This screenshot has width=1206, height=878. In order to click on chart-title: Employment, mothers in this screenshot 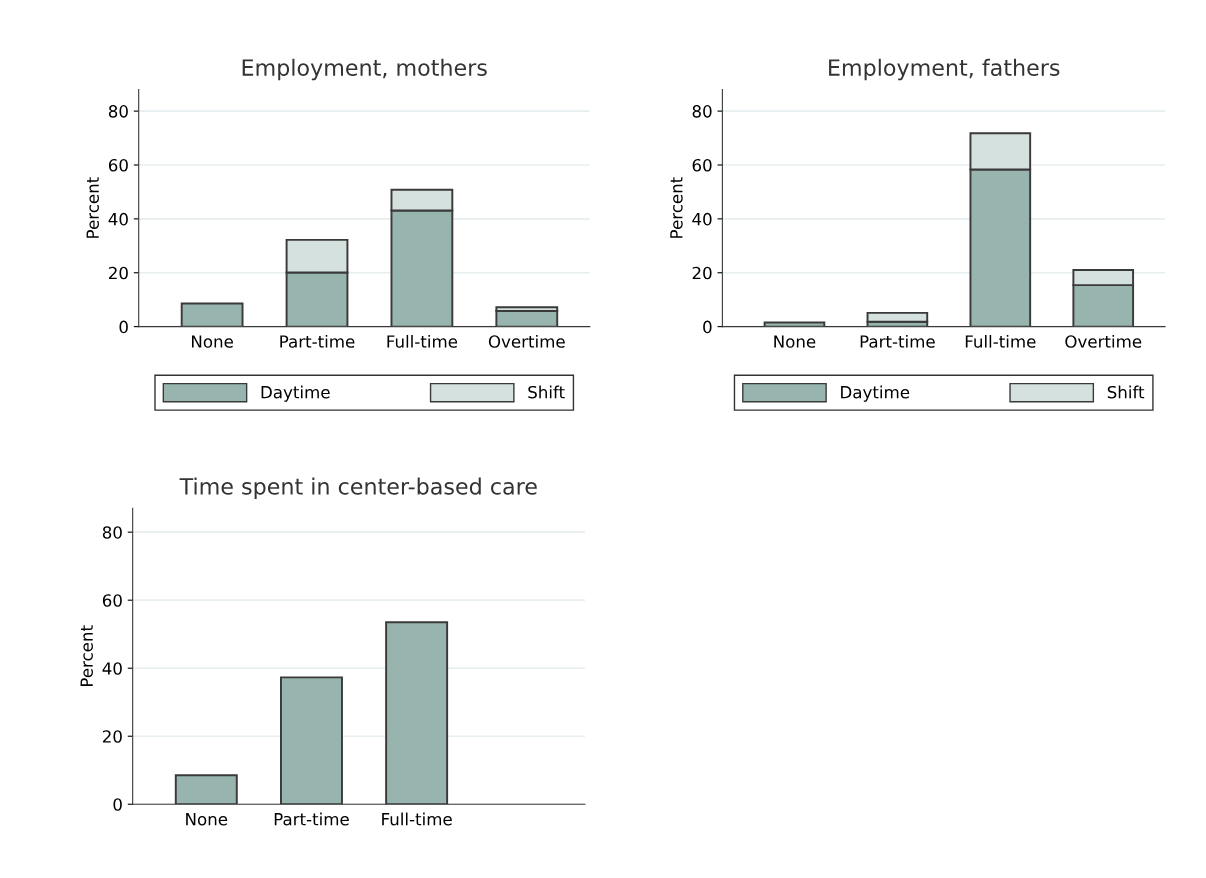, I will do `click(364, 69)`.